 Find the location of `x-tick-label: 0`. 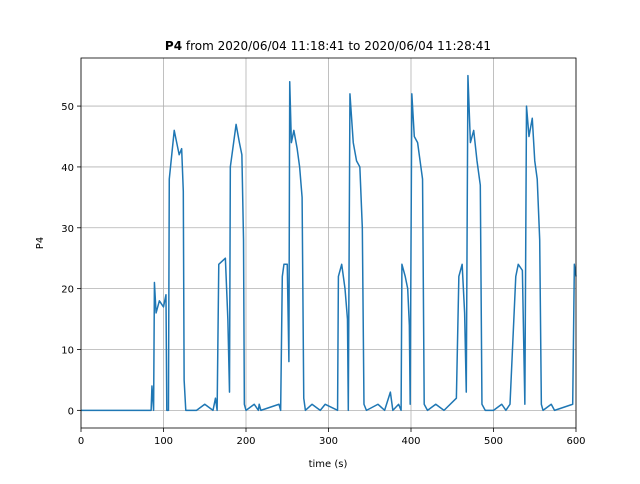

x-tick-label: 0 is located at coordinates (81, 441).